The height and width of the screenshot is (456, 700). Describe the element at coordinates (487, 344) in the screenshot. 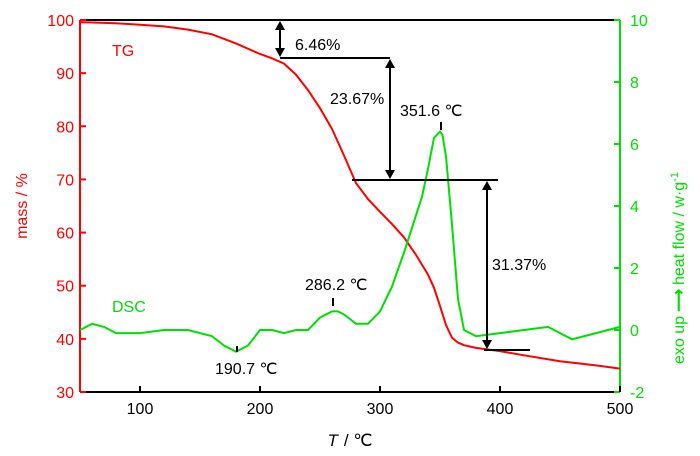

I see `step3-arrow-down` at that location.